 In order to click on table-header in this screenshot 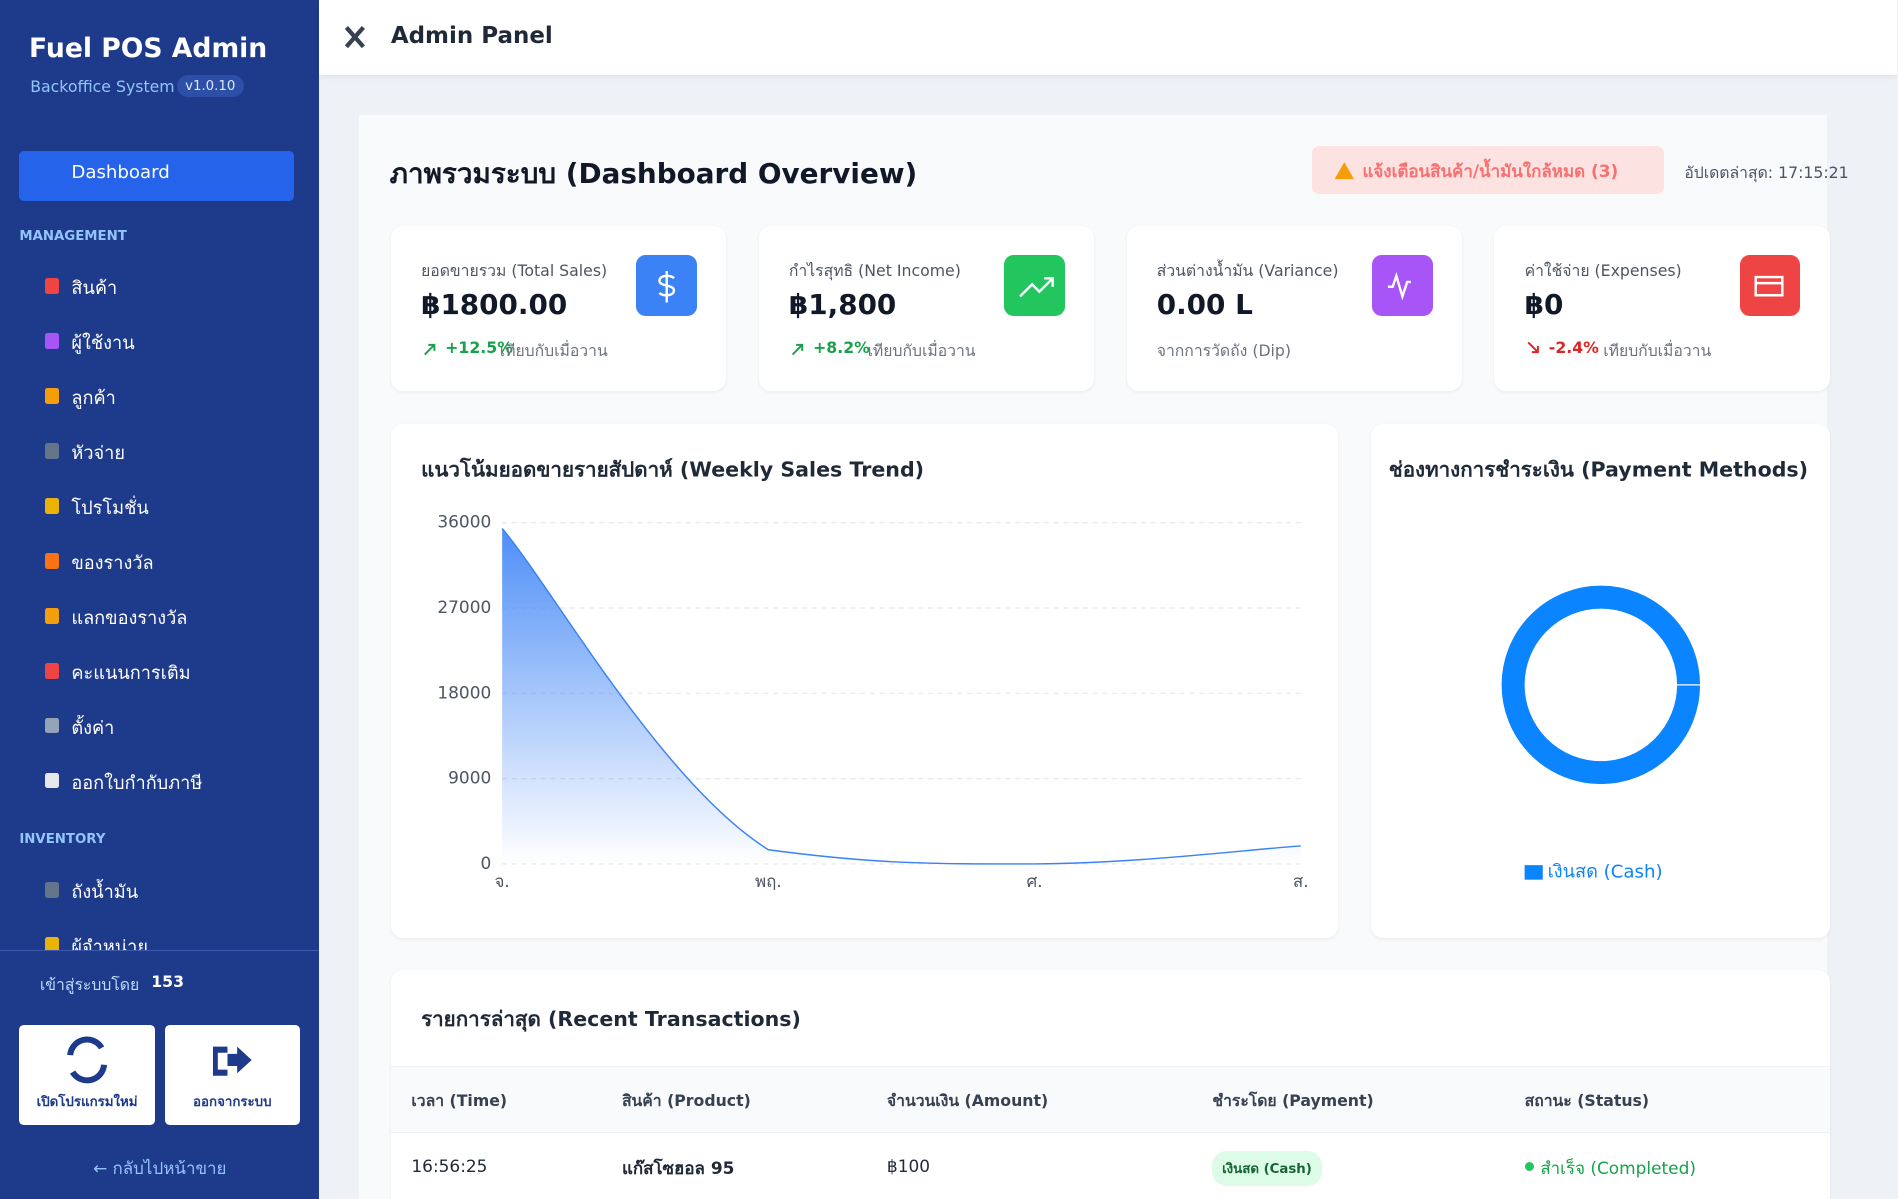, I will do `click(1110, 1100)`.